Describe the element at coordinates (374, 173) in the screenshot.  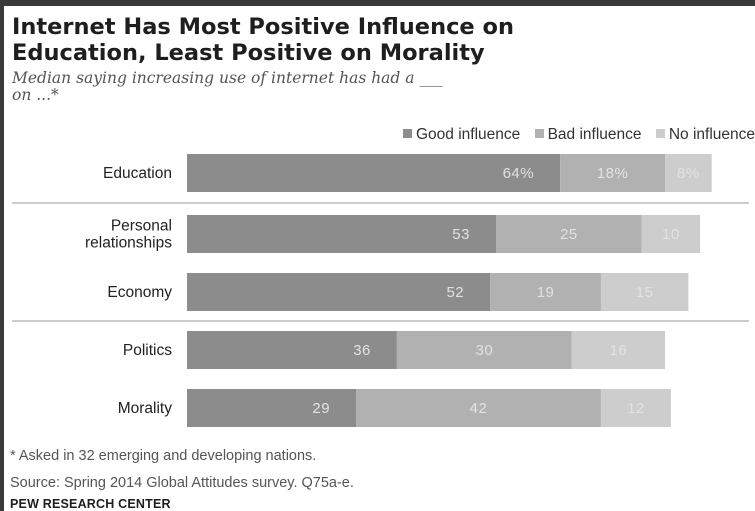
I see `bar-education-good` at that location.